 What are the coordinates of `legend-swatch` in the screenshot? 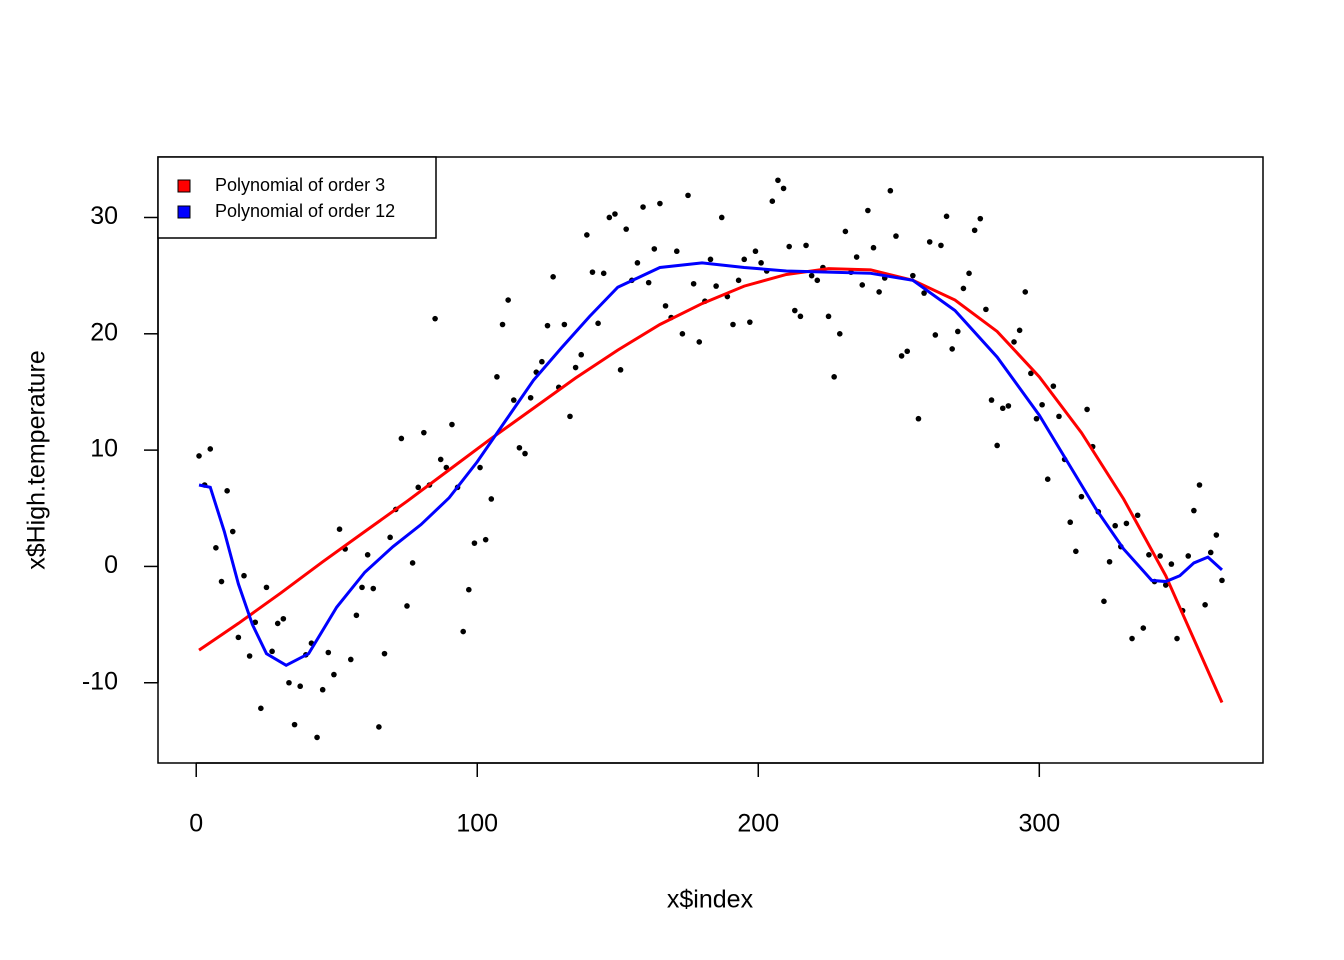 It's located at (184, 186).